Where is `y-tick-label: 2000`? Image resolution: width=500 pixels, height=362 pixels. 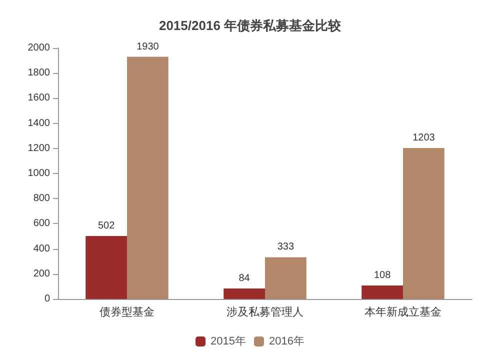
y-tick-label: 2000 is located at coordinates (39, 48).